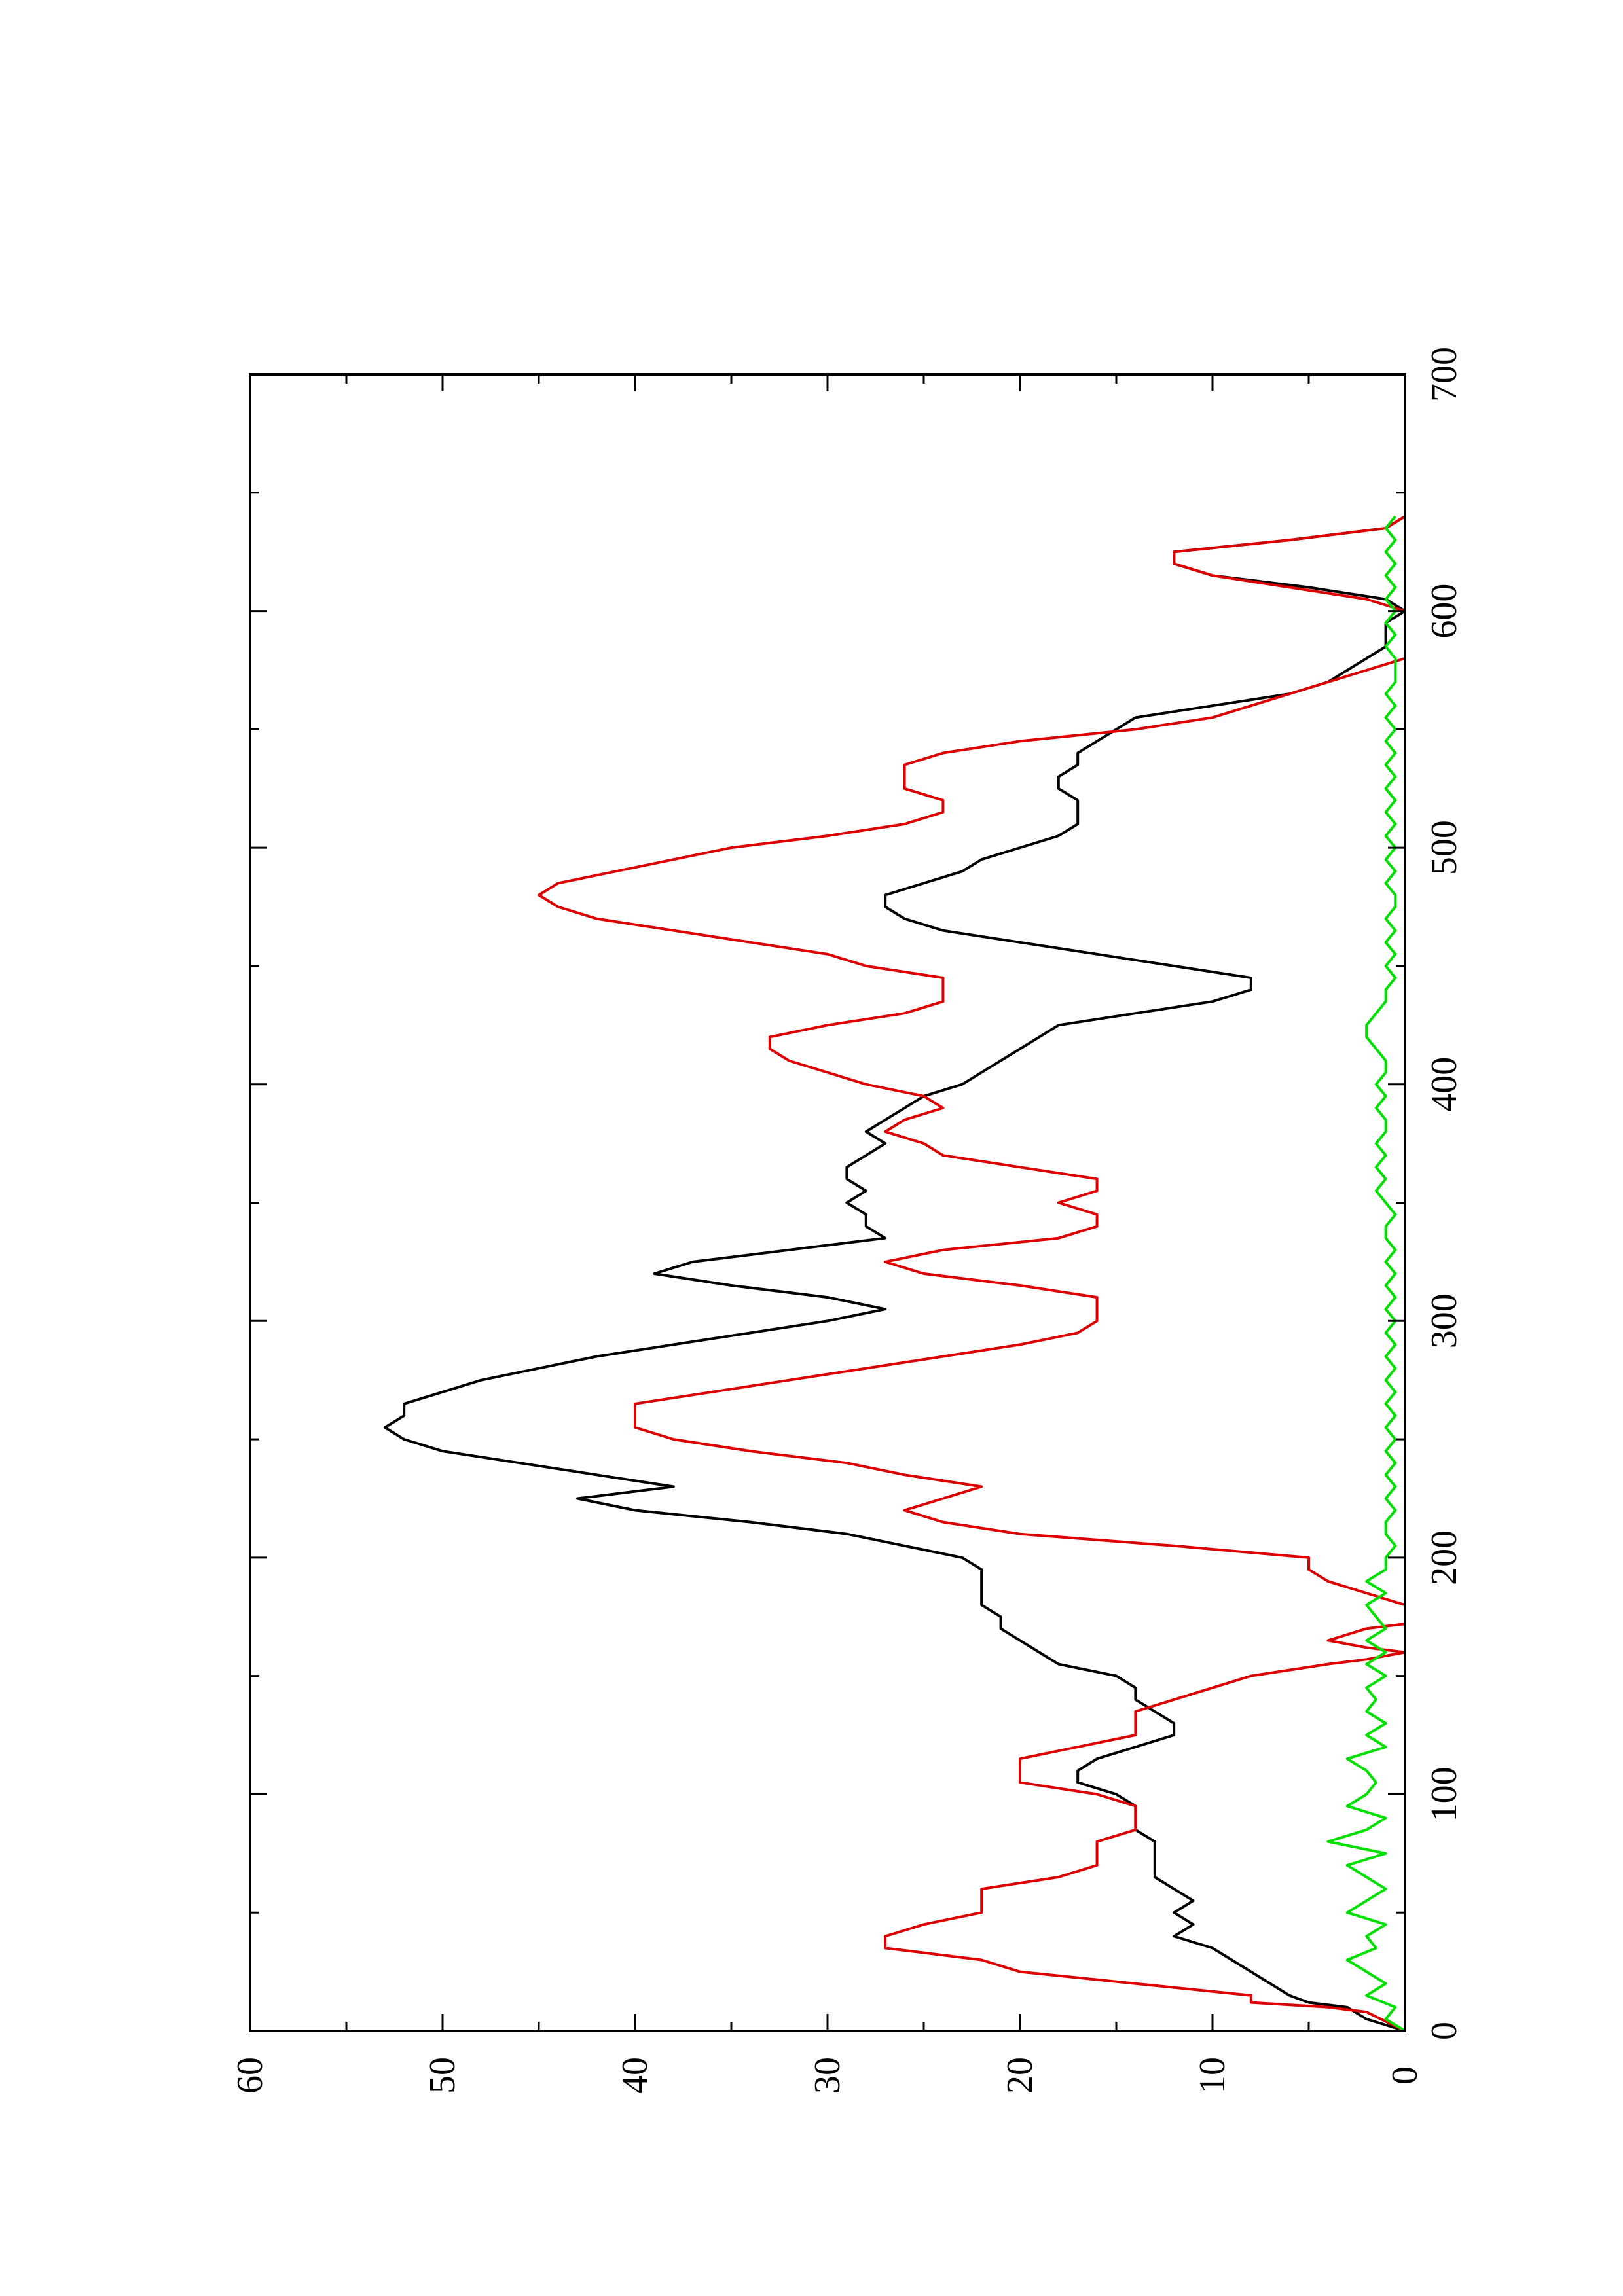 The width and height of the screenshot is (1623, 2296). Describe the element at coordinates (1444, 1557) in the screenshot. I see `x-tick-label: 200` at that location.